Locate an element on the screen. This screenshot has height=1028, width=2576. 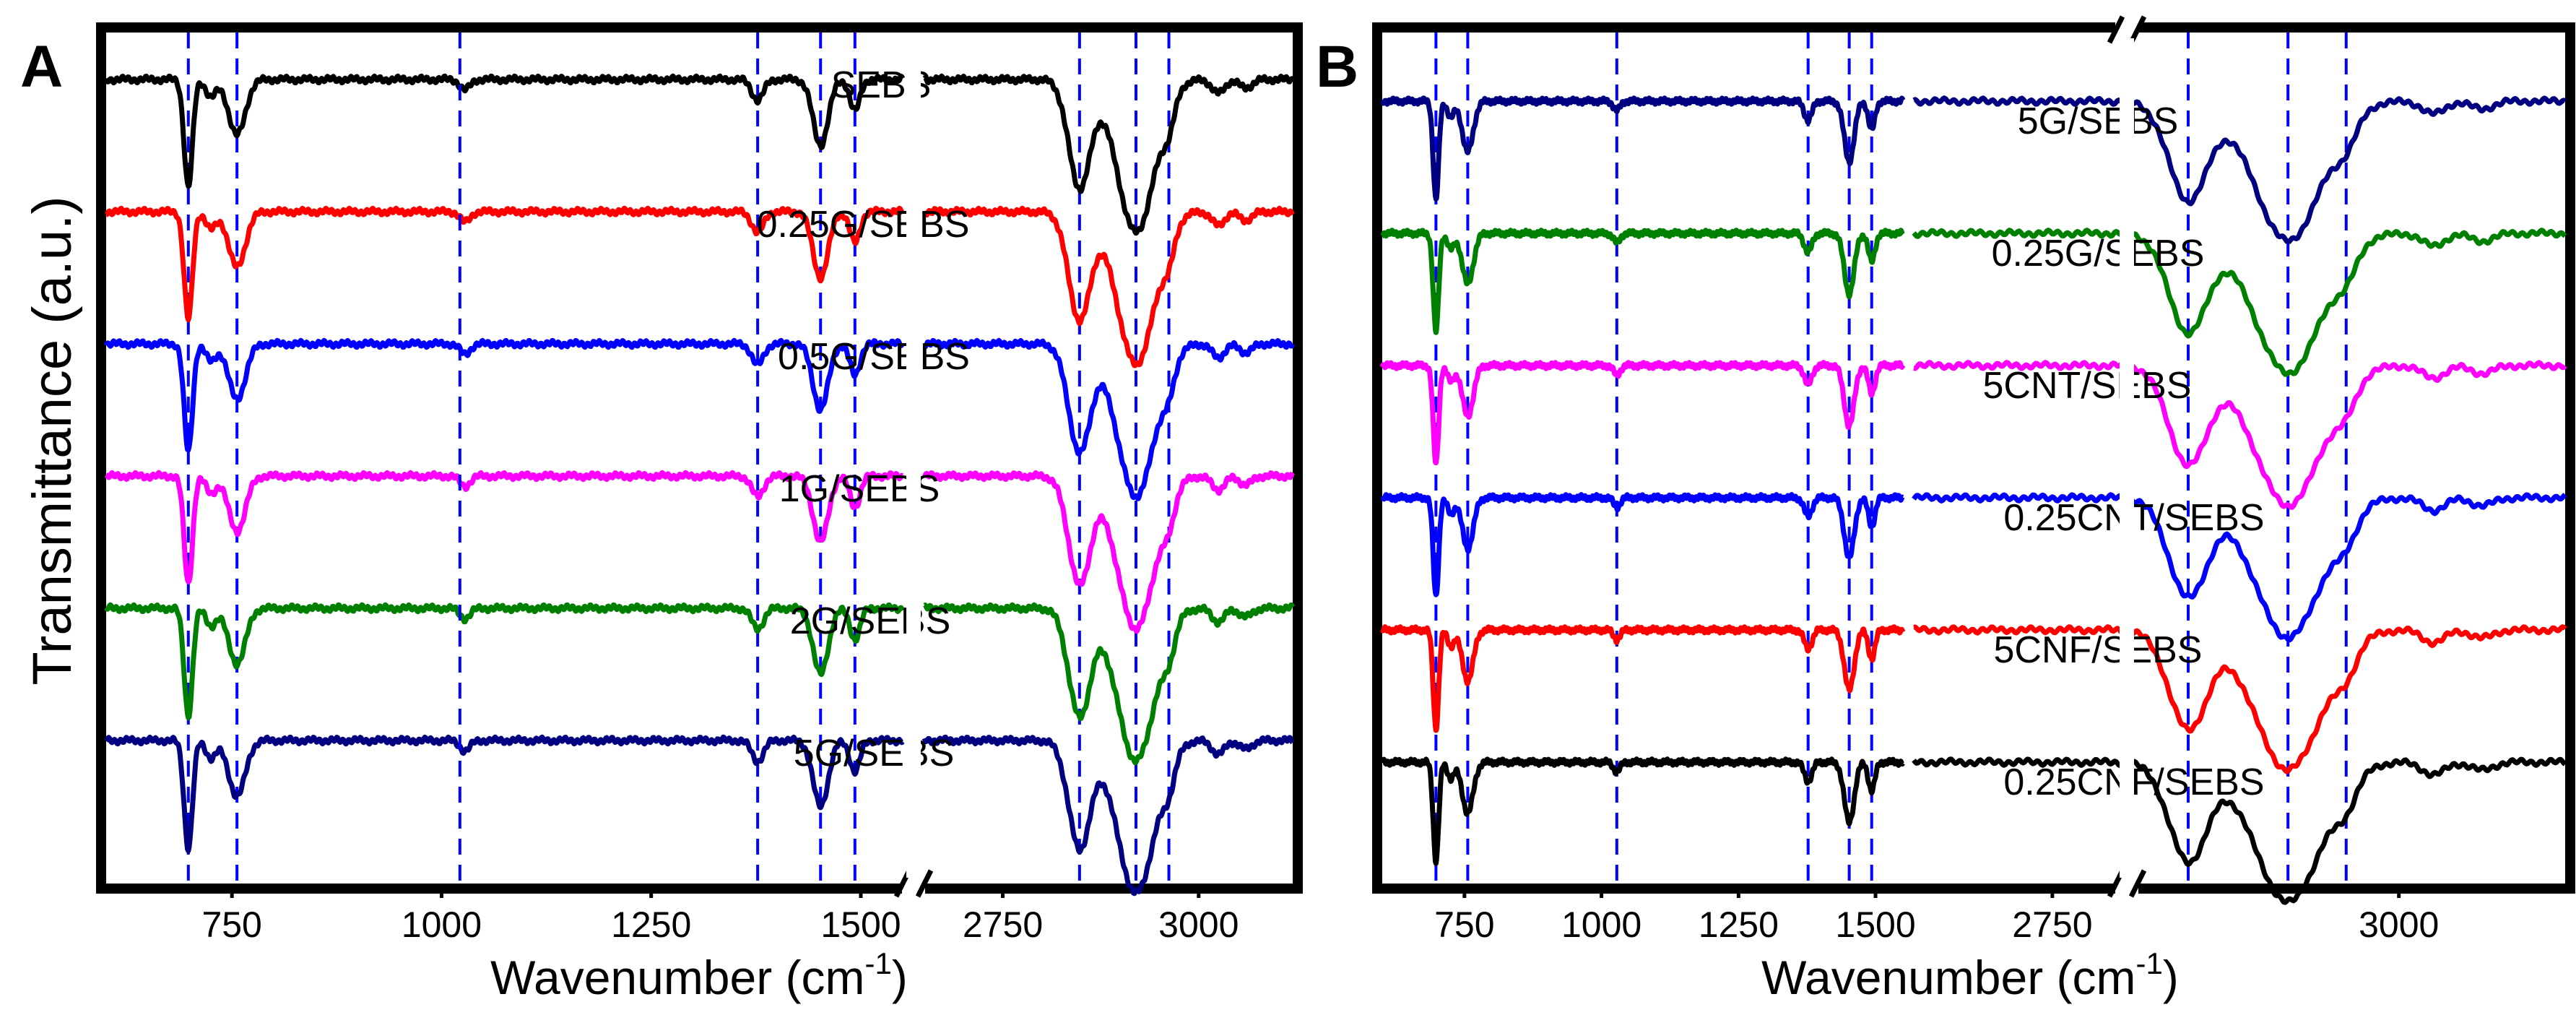
panel-b-label: B is located at coordinates (1337, 67).